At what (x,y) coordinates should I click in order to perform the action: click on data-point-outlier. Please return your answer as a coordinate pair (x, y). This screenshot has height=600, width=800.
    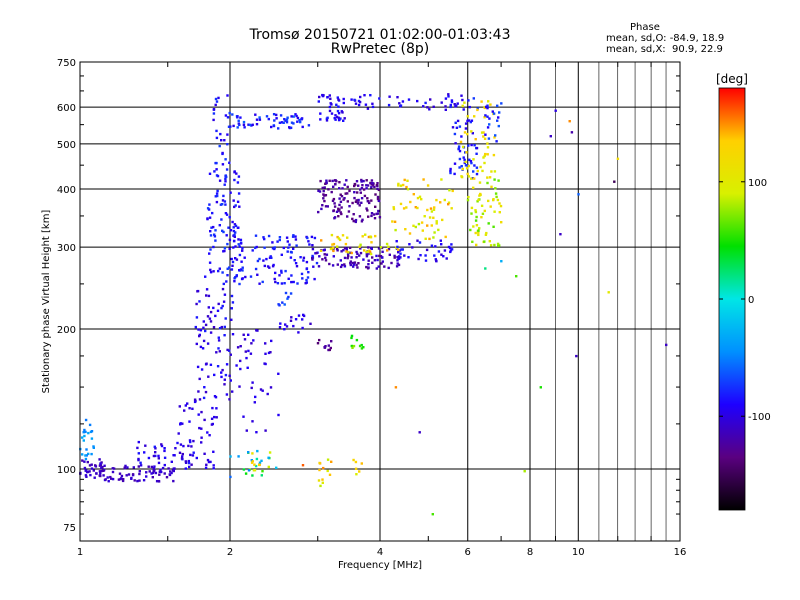
    Looking at the image, I should click on (576, 356).